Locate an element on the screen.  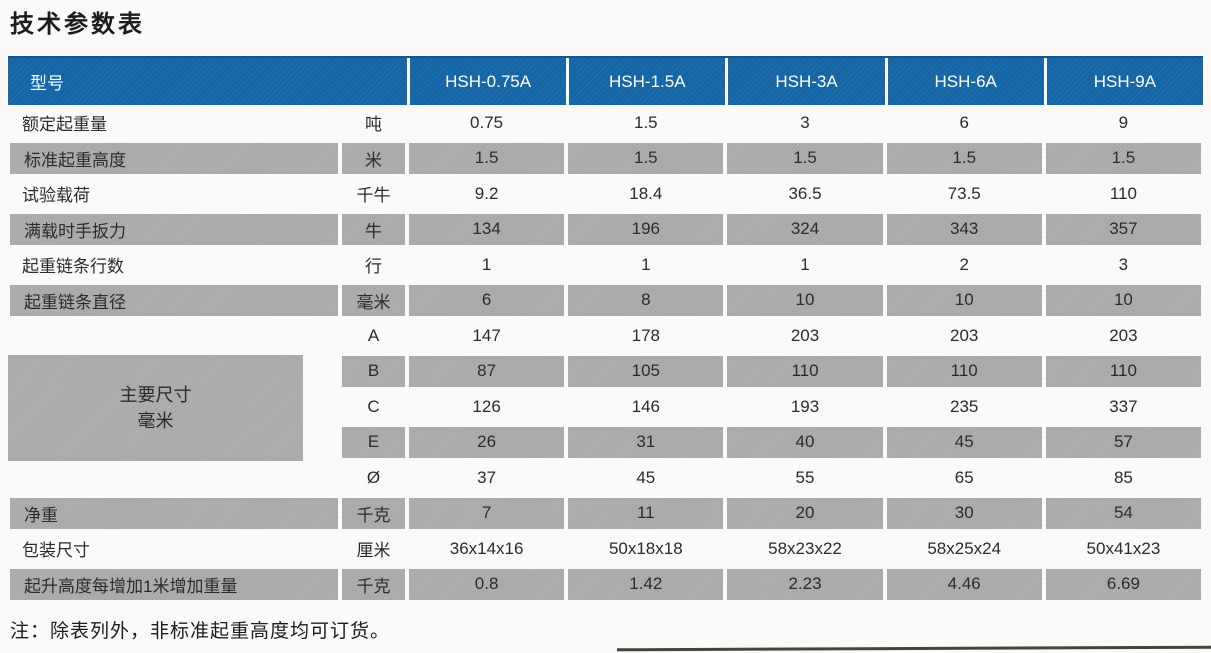
row-unit: B is located at coordinates (373, 371).